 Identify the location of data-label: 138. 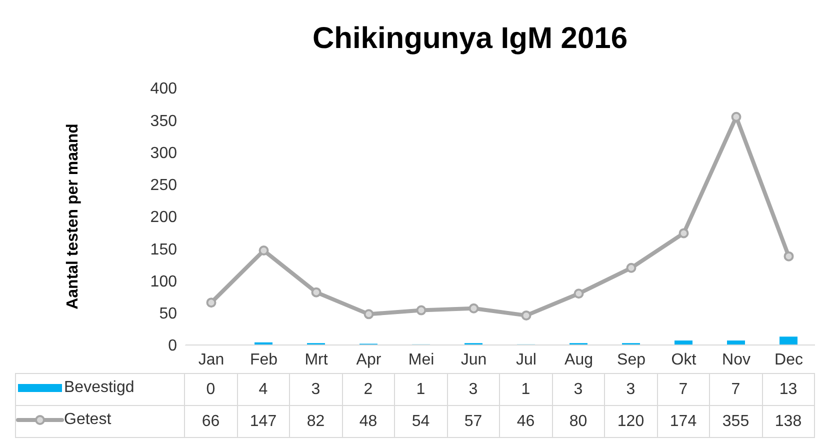
(788, 422).